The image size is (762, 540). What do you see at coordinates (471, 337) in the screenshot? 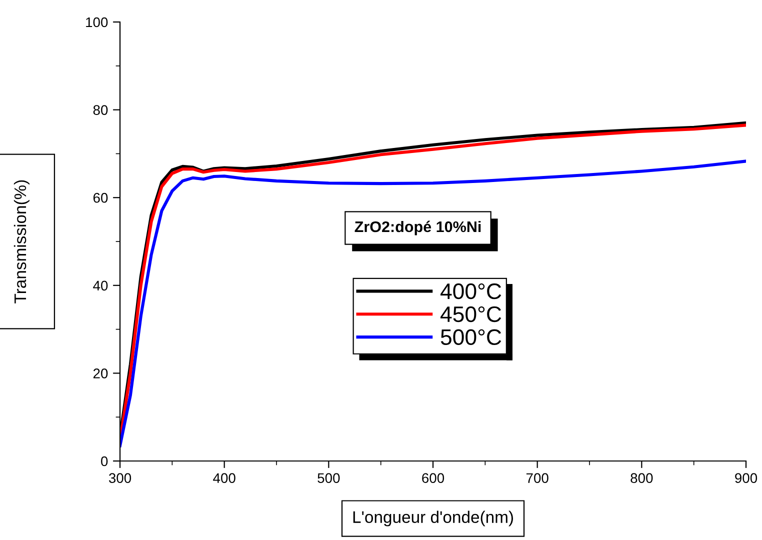
I see `legend-label: 500°C` at bounding box center [471, 337].